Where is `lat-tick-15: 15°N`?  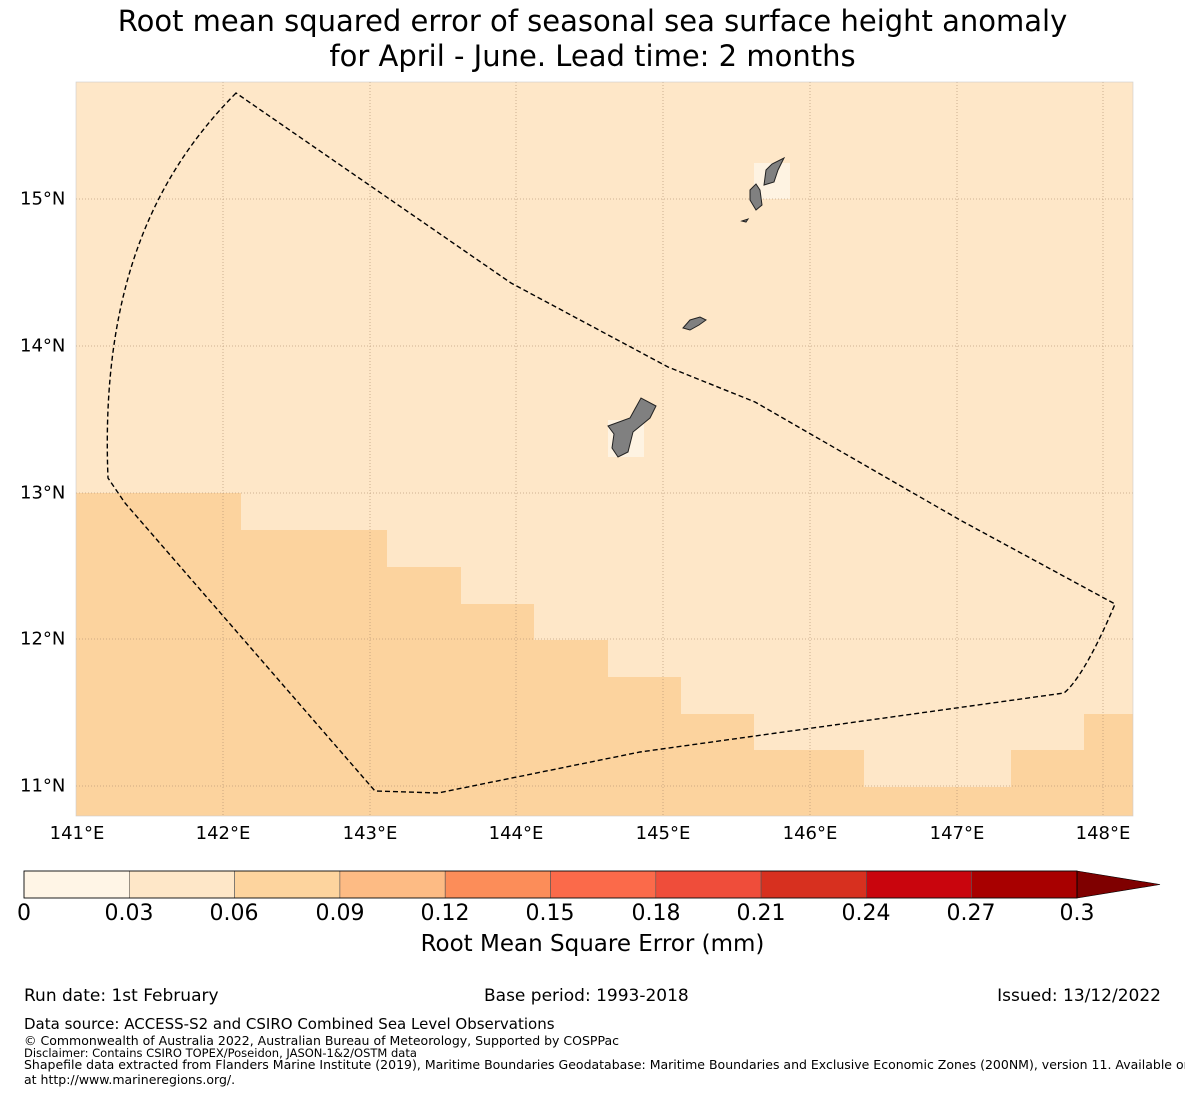 lat-tick-15: 15°N is located at coordinates (43, 199).